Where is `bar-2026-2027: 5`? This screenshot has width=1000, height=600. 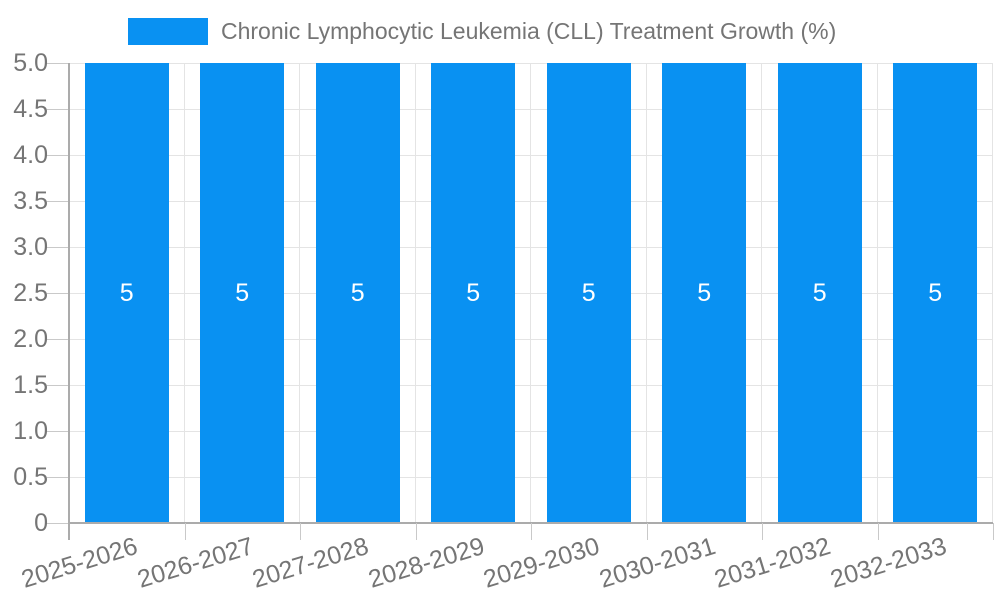
bar-2026-2027: 5 is located at coordinates (242, 293).